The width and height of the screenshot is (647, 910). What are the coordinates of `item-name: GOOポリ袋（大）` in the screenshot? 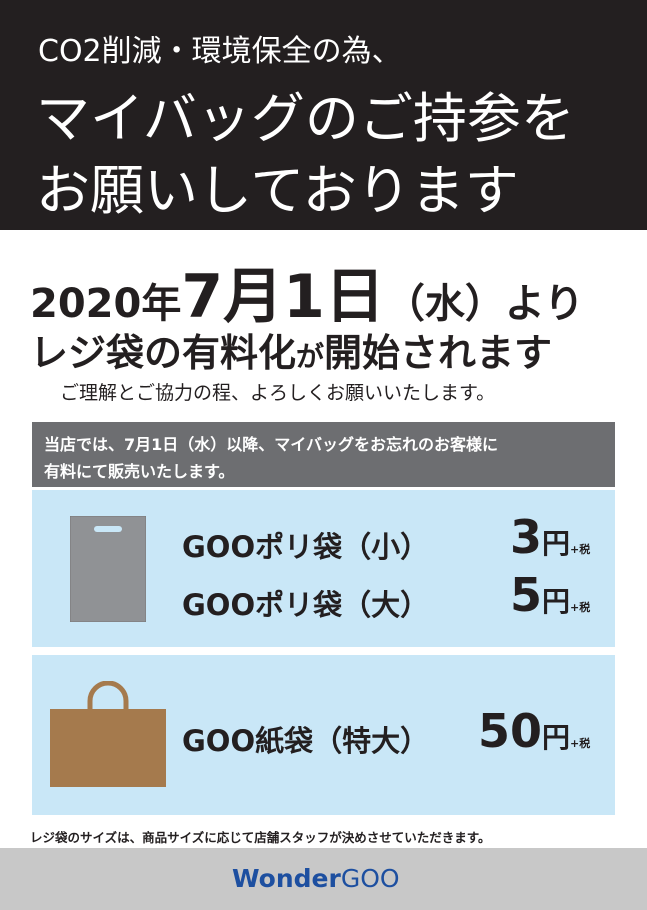 It's located at (306, 605).